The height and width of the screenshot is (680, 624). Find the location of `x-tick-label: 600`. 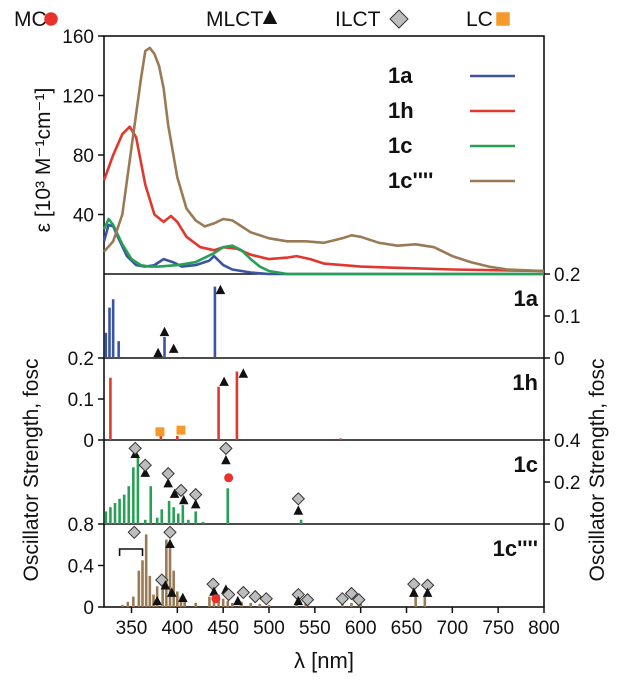

x-tick-label: 600 is located at coordinates (361, 628).